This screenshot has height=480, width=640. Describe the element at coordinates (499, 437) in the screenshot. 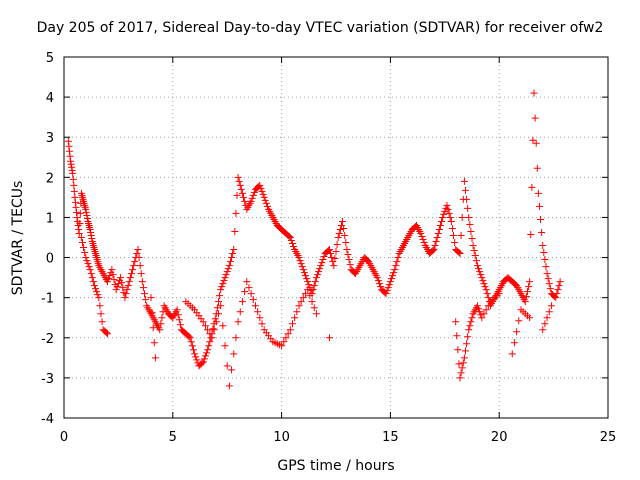

I see `x-tick-label: 20` at that location.